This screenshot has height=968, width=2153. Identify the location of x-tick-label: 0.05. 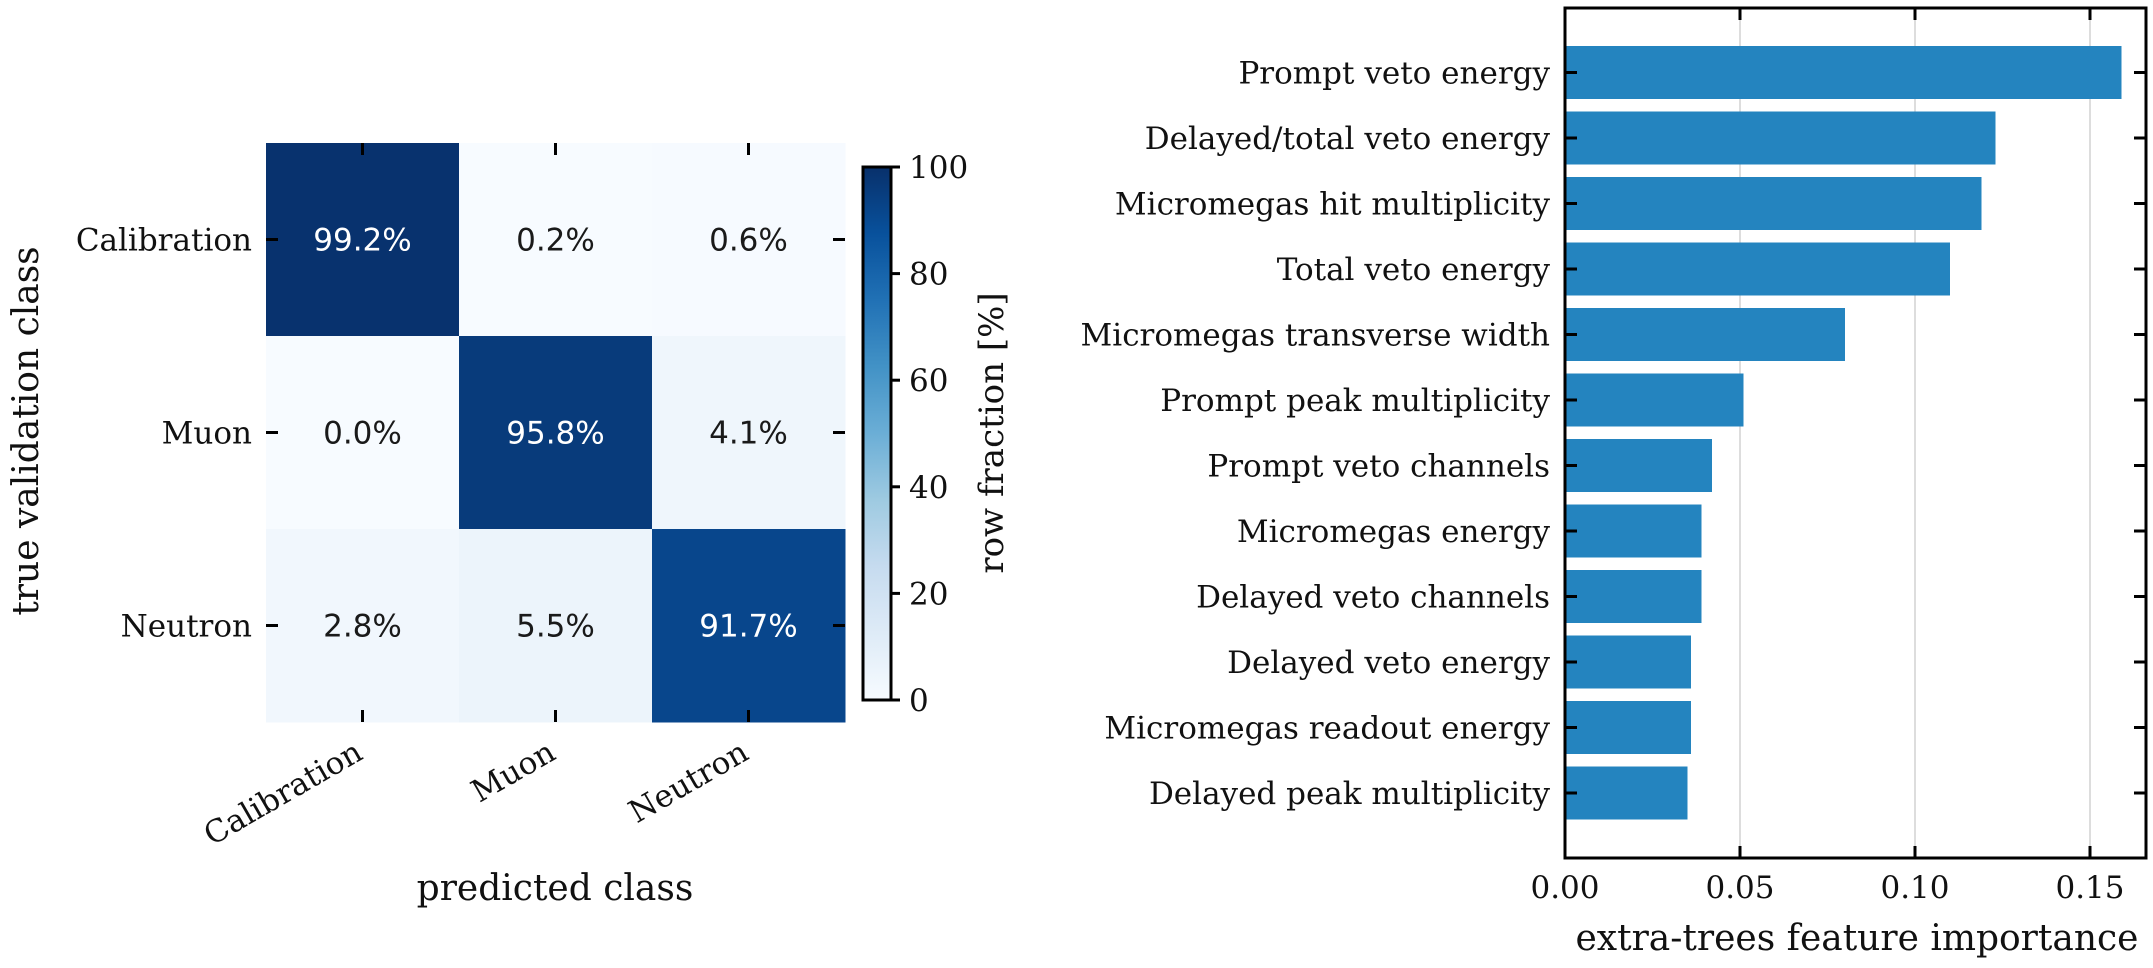
(1739, 888).